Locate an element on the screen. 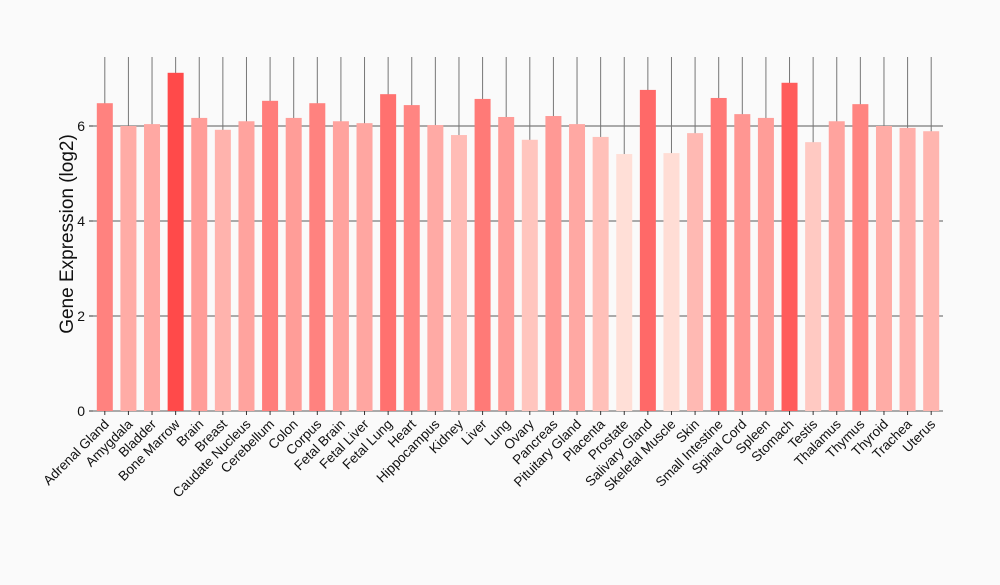  bar-skin is located at coordinates (695, 272).